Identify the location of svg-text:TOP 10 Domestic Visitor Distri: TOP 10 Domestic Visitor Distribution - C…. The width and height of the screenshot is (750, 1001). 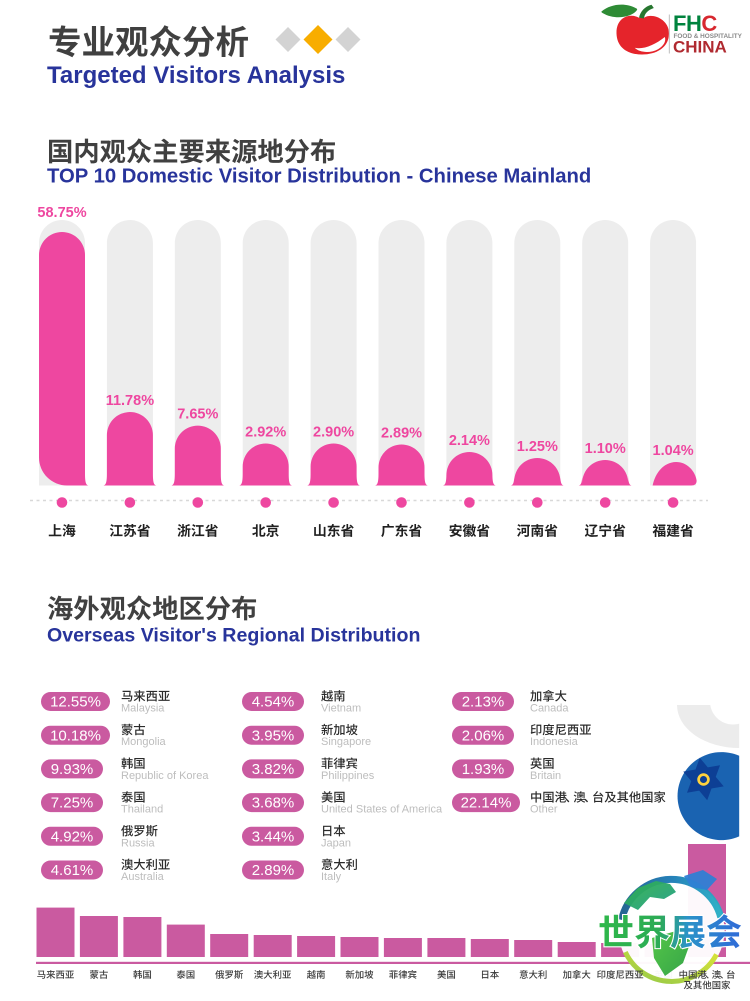
(319, 177).